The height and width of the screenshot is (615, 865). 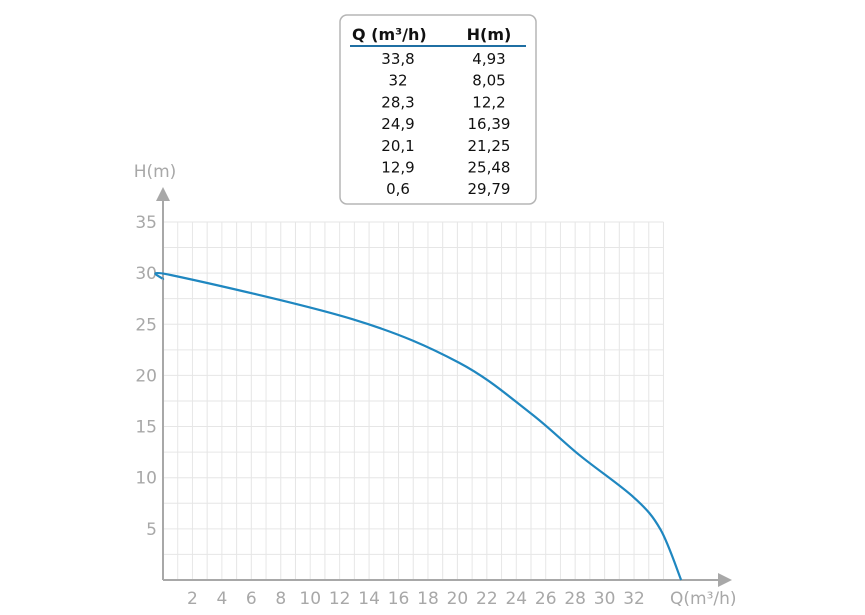 I want to click on y-axis-title: H(m), so click(x=155, y=172).